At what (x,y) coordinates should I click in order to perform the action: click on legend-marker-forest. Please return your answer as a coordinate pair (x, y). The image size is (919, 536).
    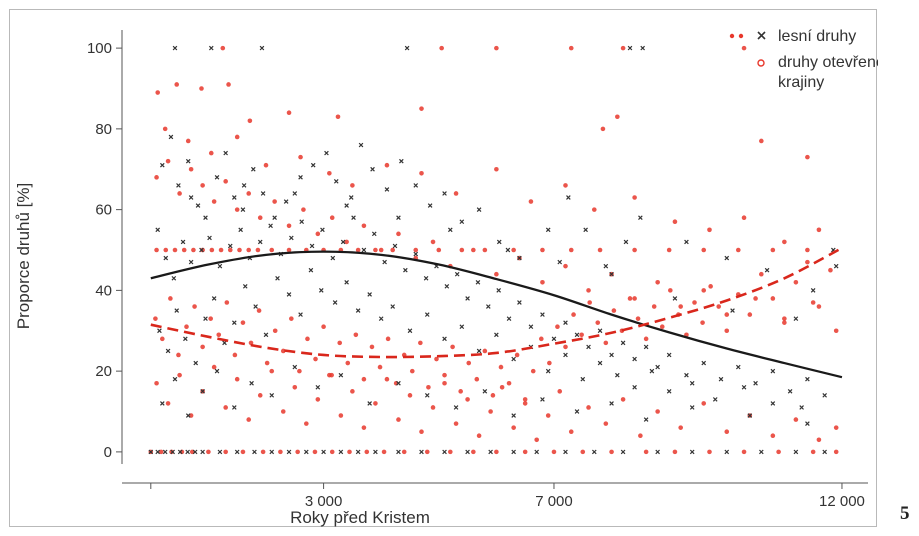
    Looking at the image, I should click on (747, 35).